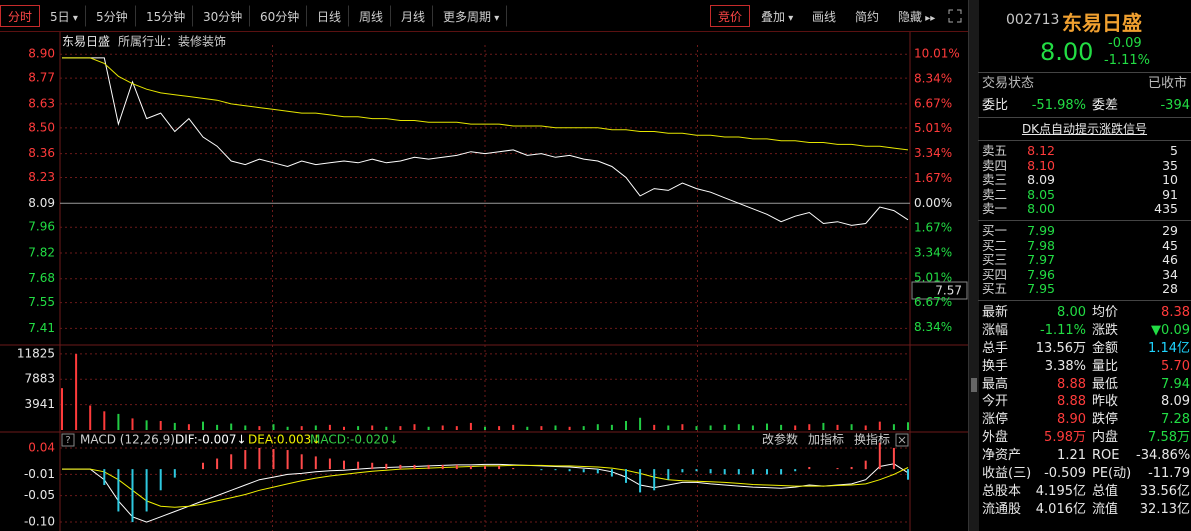 The width and height of the screenshot is (1191, 531). What do you see at coordinates (284, 440) in the screenshot?
I see `legend-entry: DEA:0.003↓` at bounding box center [284, 440].